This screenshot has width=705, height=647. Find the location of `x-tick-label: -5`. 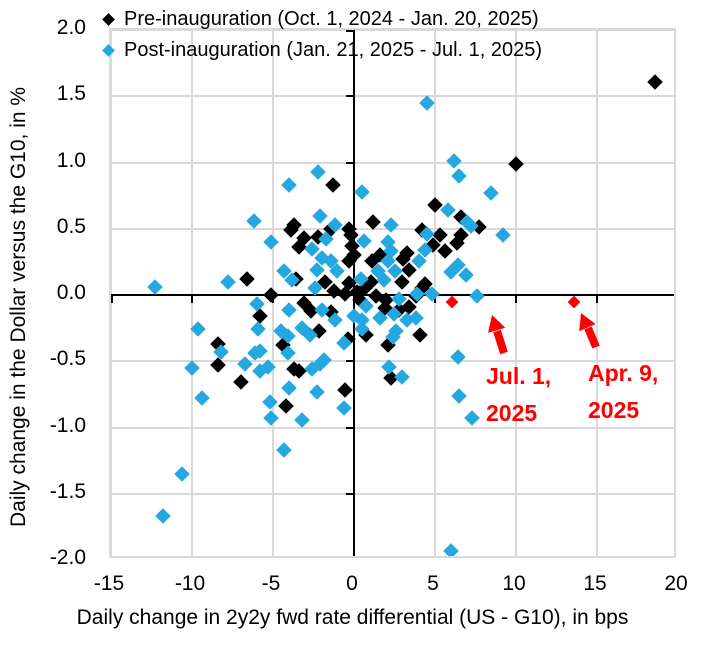

x-tick-label: -5 is located at coordinates (271, 583).